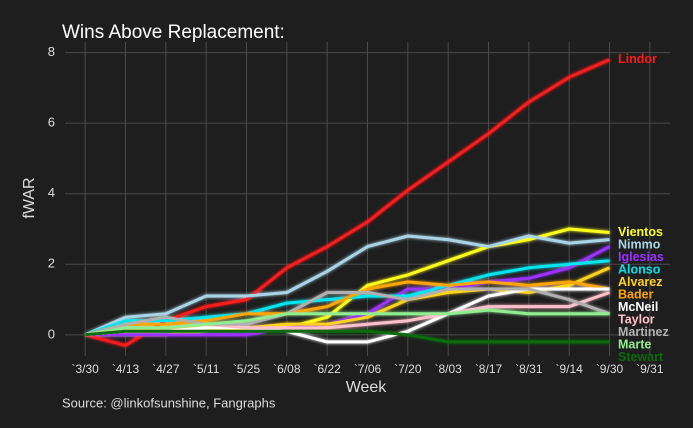  I want to click on x-tick-label: `4/27, so click(166, 369).